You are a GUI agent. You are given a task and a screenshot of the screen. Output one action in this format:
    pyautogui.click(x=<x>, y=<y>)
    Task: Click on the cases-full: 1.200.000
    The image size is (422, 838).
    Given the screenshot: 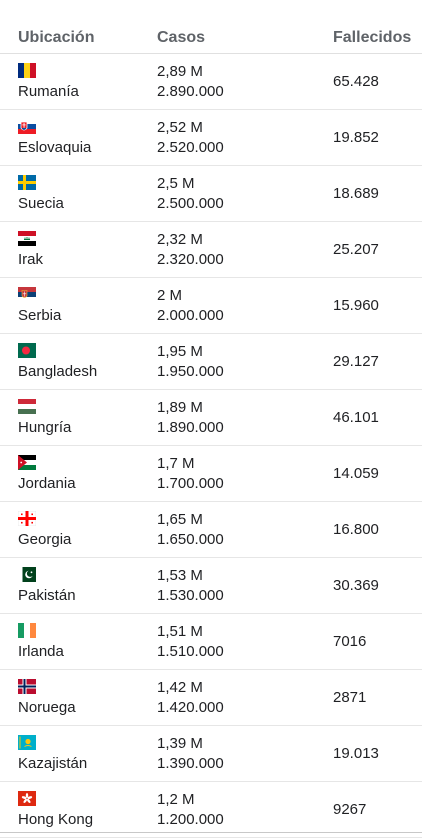 What is the action you would take?
    pyautogui.click(x=190, y=819)
    